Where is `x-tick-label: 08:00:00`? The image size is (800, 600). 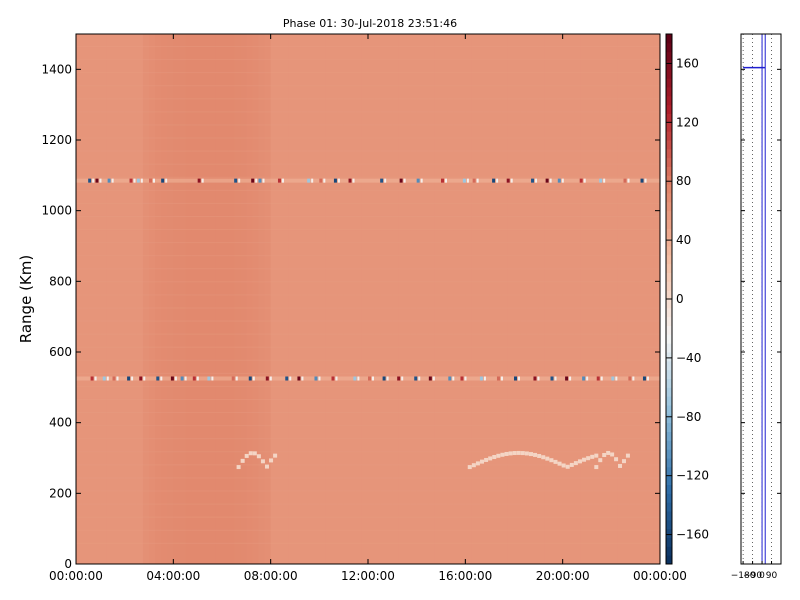 x-tick-label: 08:00:00 is located at coordinates (271, 576).